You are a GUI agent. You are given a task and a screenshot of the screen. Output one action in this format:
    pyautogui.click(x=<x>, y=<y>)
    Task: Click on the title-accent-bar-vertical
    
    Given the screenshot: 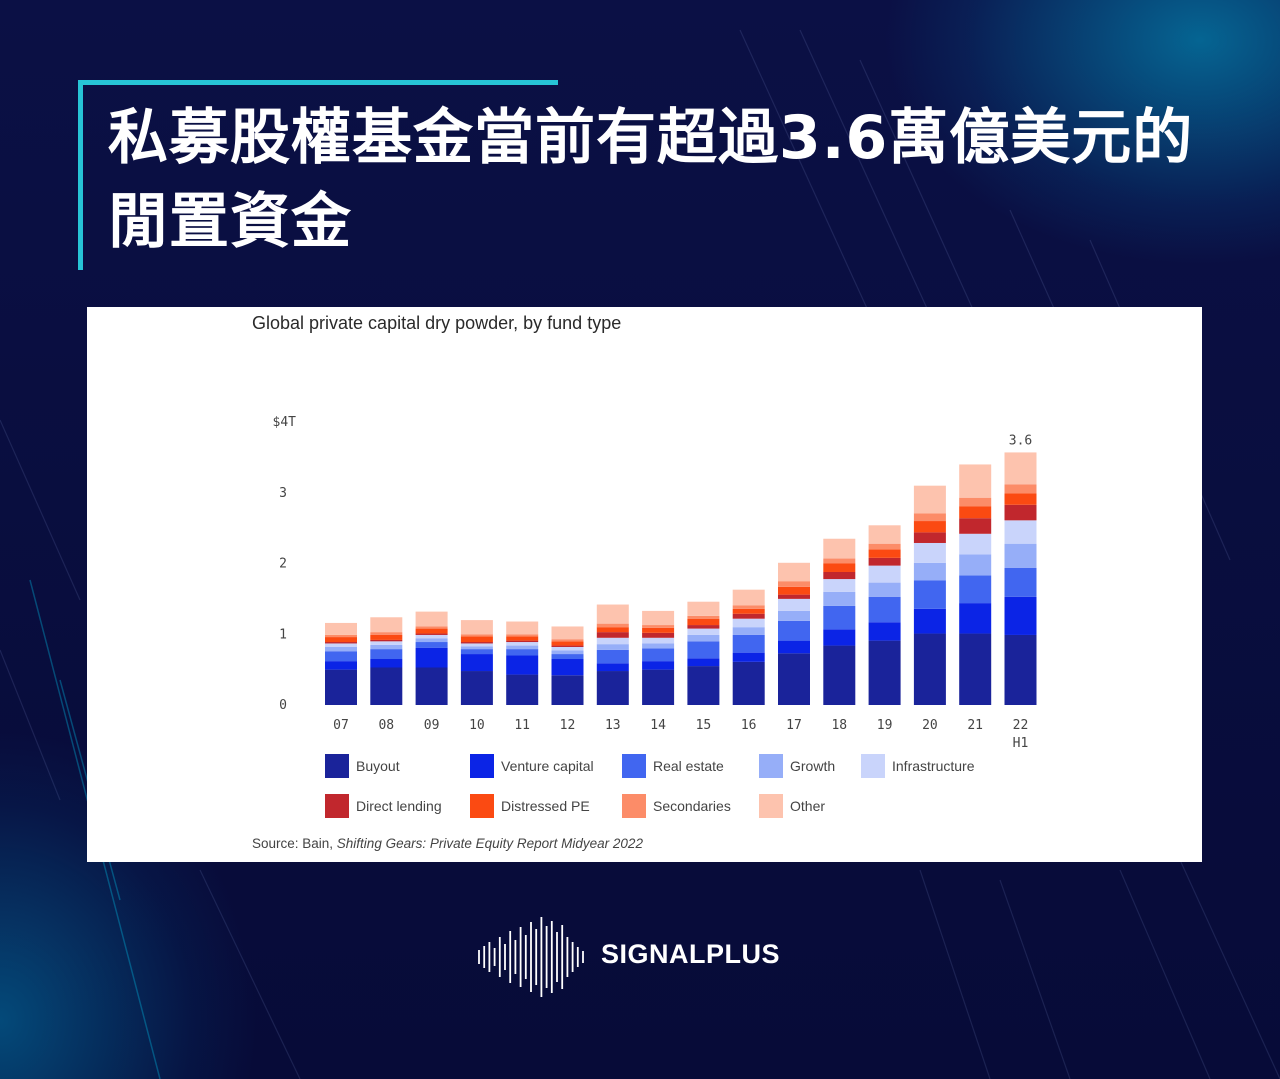 What is the action you would take?
    pyautogui.click(x=80, y=175)
    